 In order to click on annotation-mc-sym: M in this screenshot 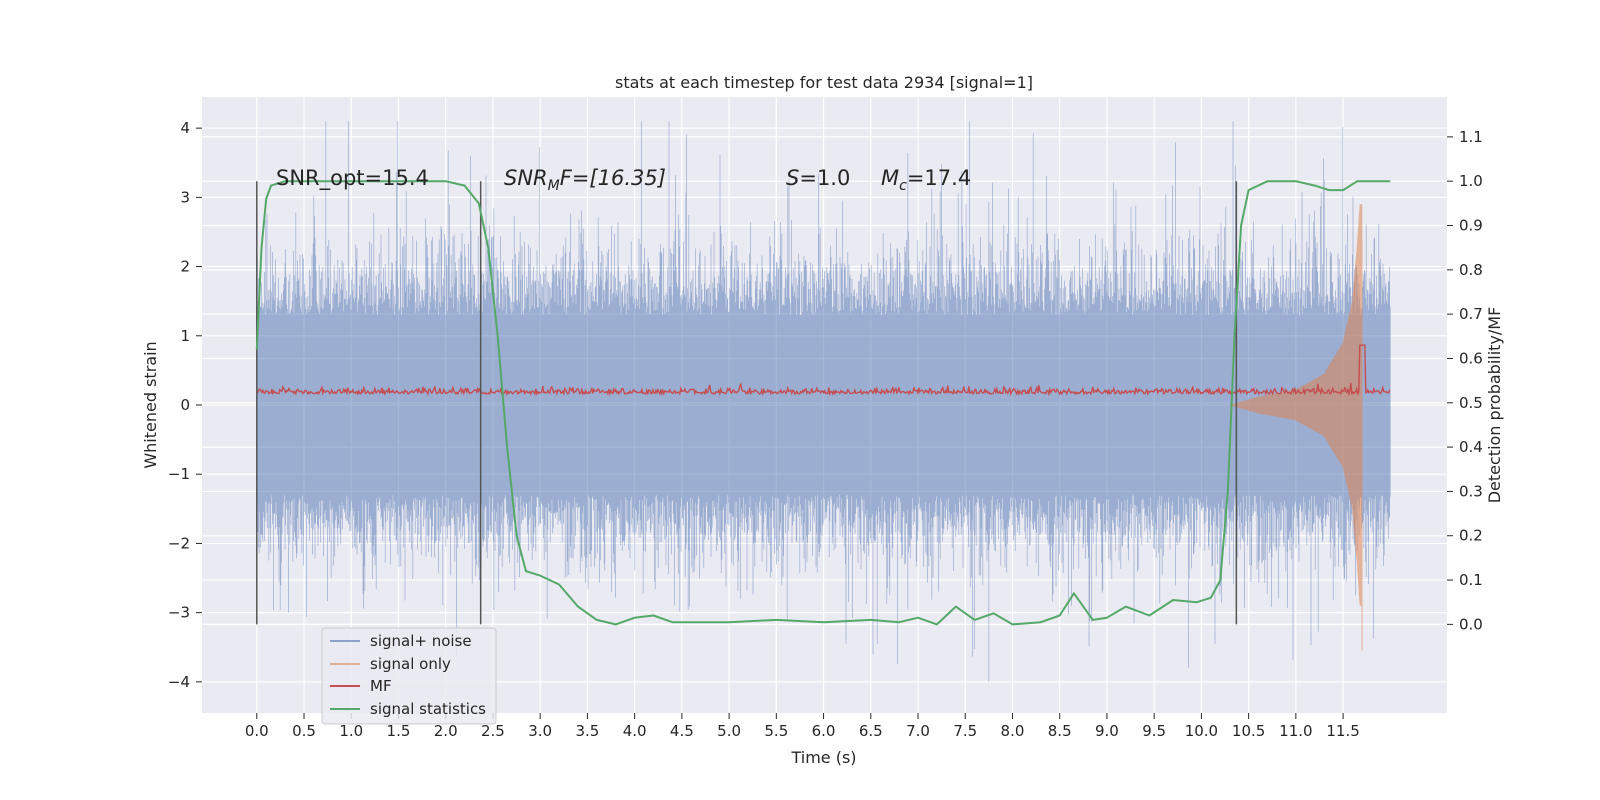, I will do `click(890, 178)`.